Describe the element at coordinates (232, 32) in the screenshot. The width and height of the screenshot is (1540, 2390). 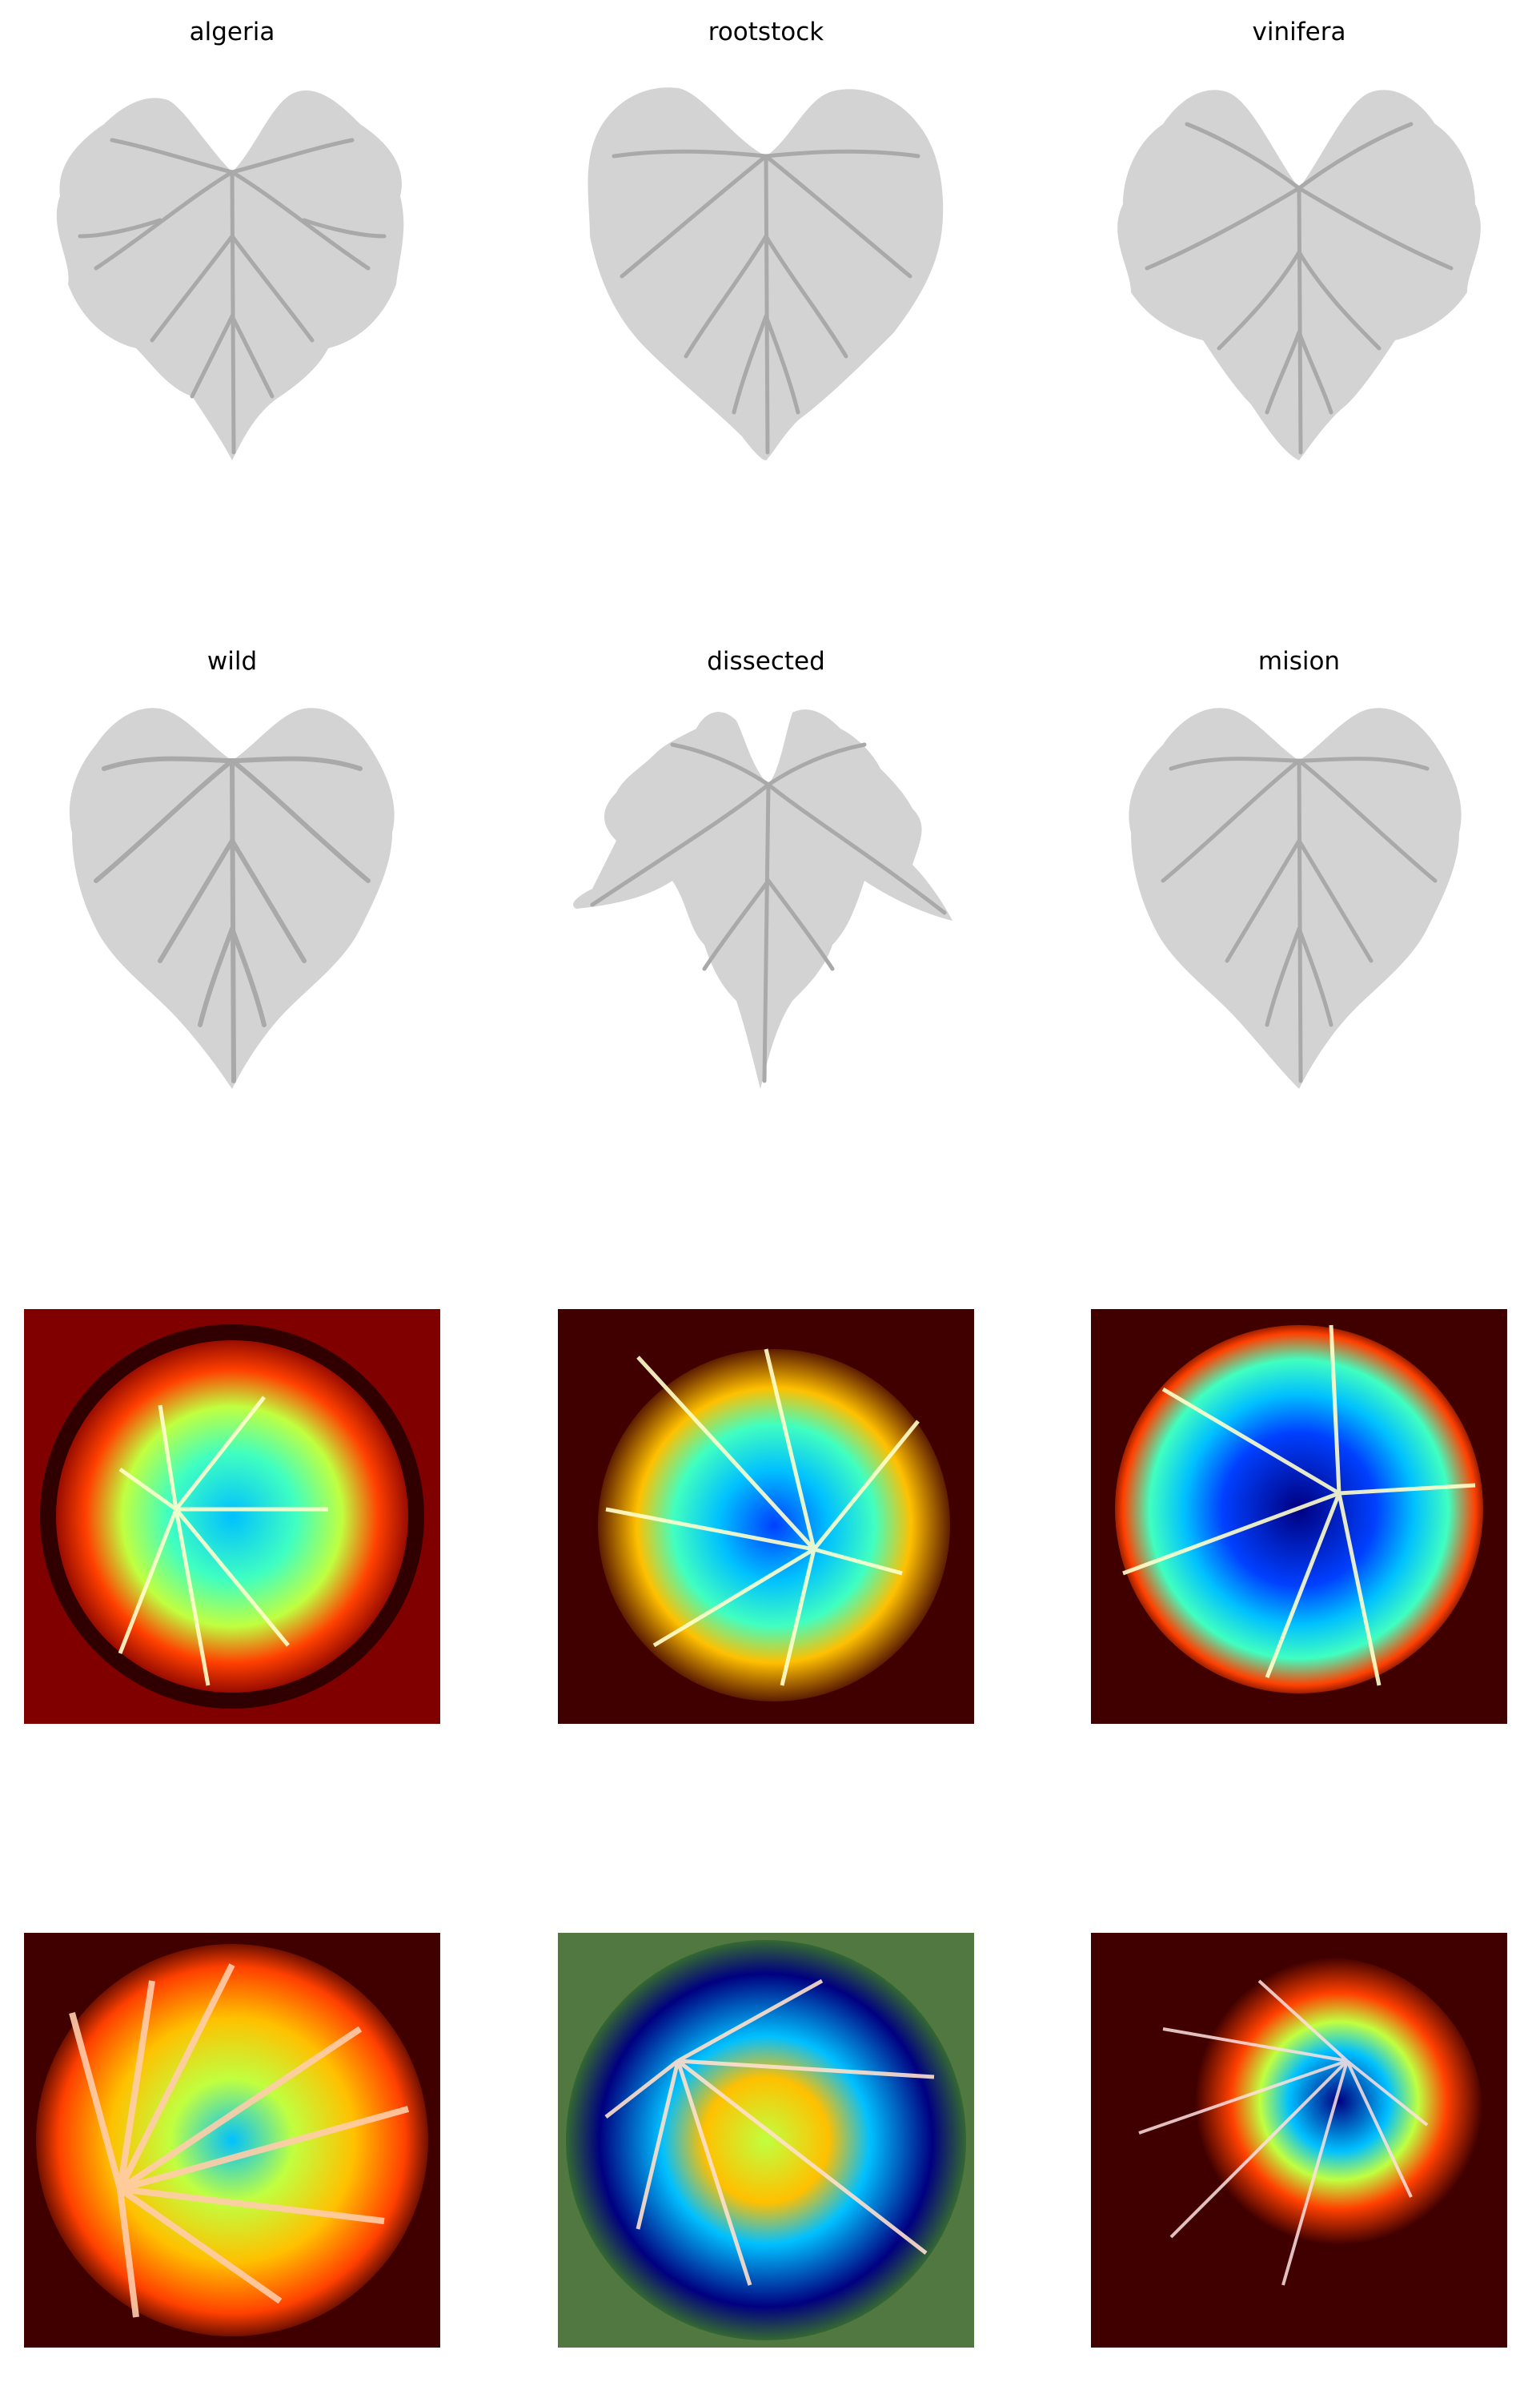
I see `leaf-title-algeria: algeria` at that location.